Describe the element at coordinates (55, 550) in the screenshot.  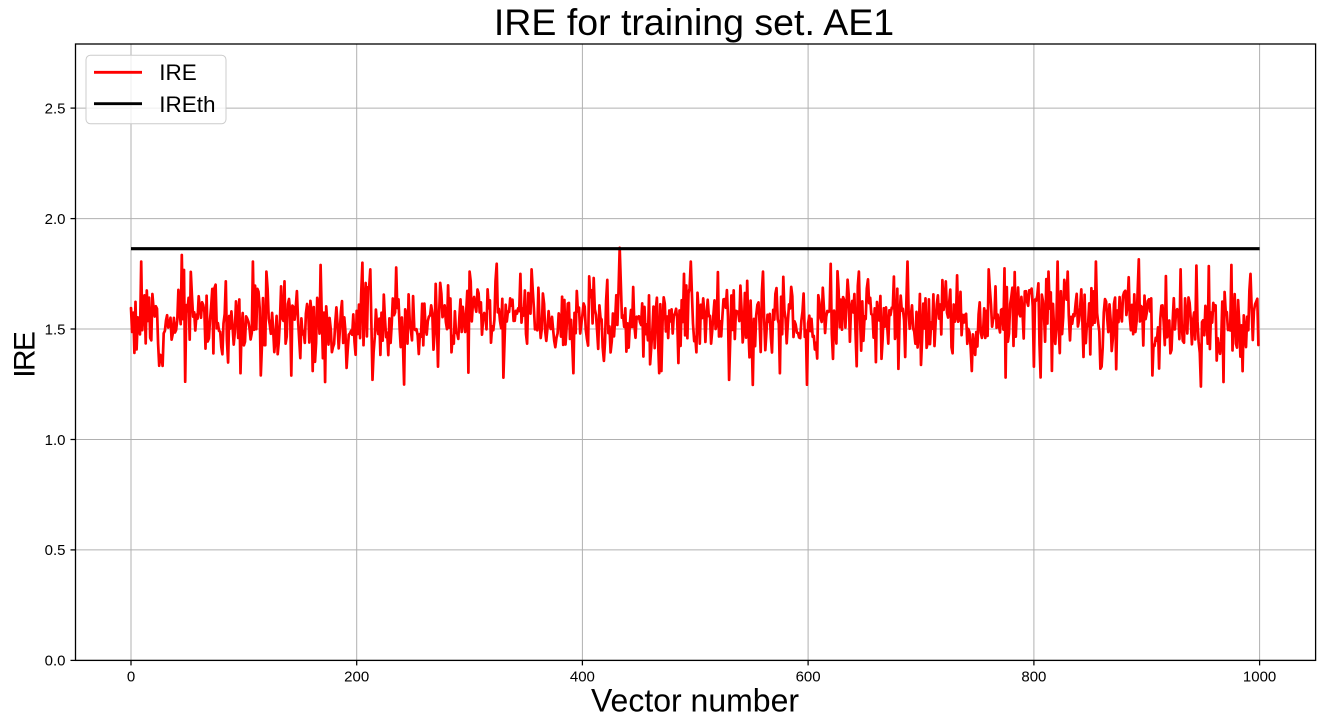
I see `svg-text: 0.5` at that location.